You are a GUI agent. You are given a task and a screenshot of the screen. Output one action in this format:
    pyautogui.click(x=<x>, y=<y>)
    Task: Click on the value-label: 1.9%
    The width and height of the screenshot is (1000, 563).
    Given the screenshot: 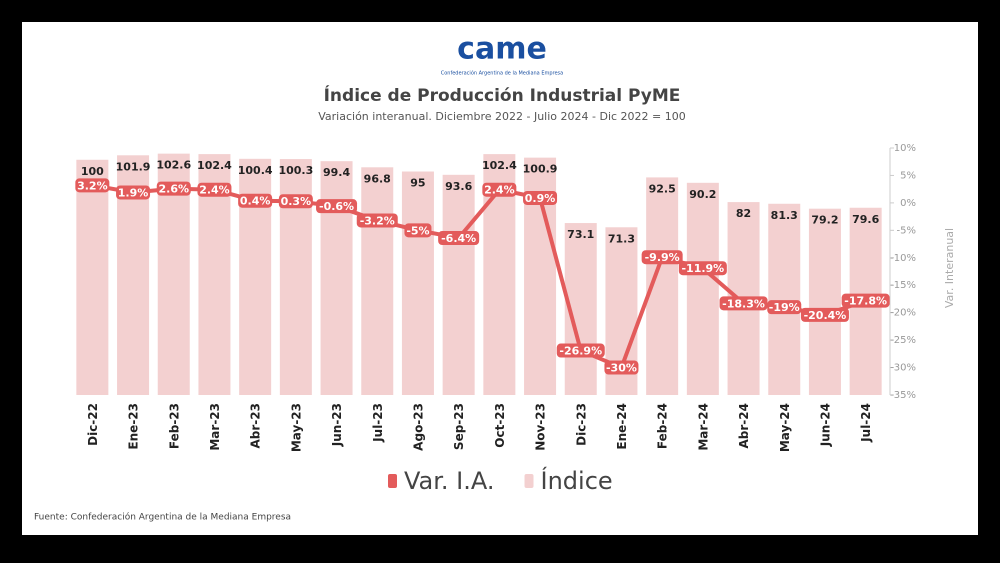 What is the action you would take?
    pyautogui.click(x=133, y=192)
    